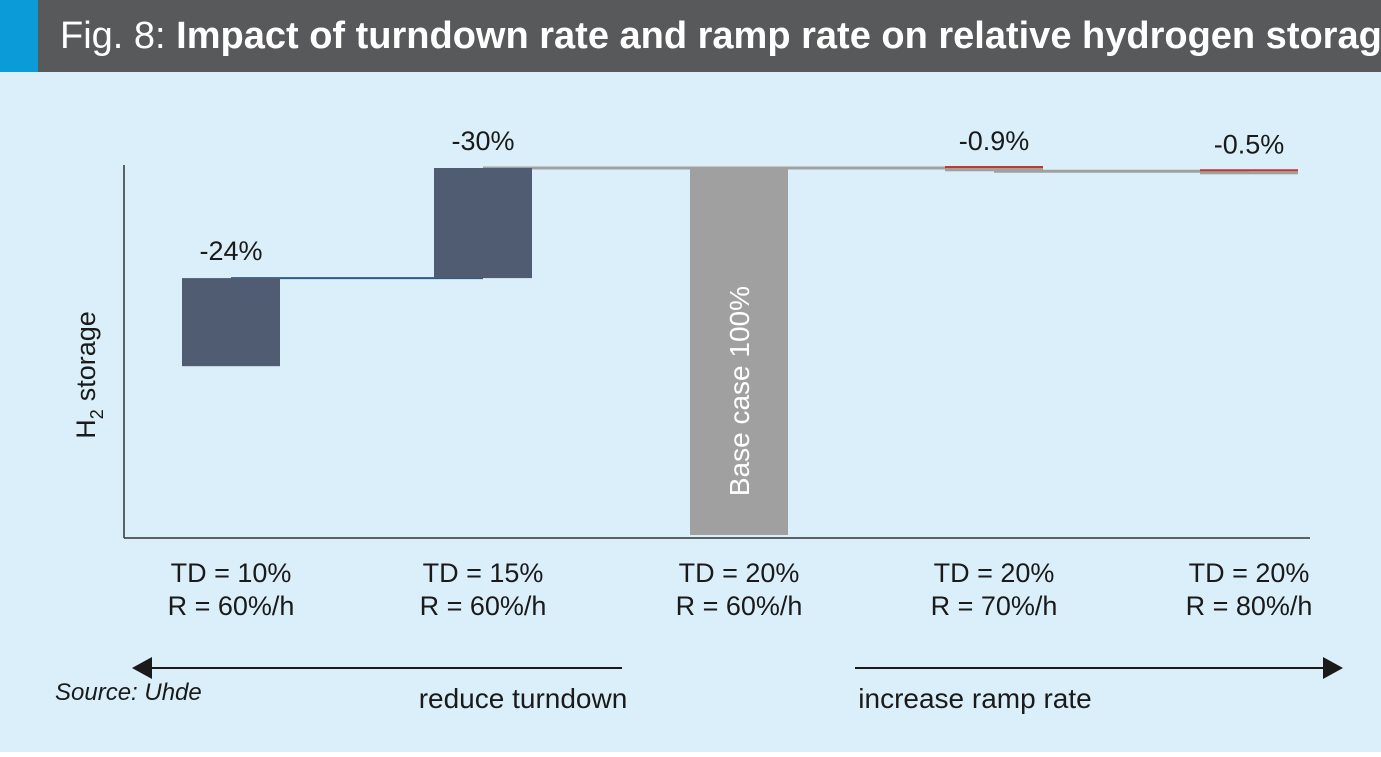 This screenshot has width=1381, height=757. What do you see at coordinates (1249, 606) in the screenshot?
I see `x-tick-label-5-line2: R = 80%/h` at bounding box center [1249, 606].